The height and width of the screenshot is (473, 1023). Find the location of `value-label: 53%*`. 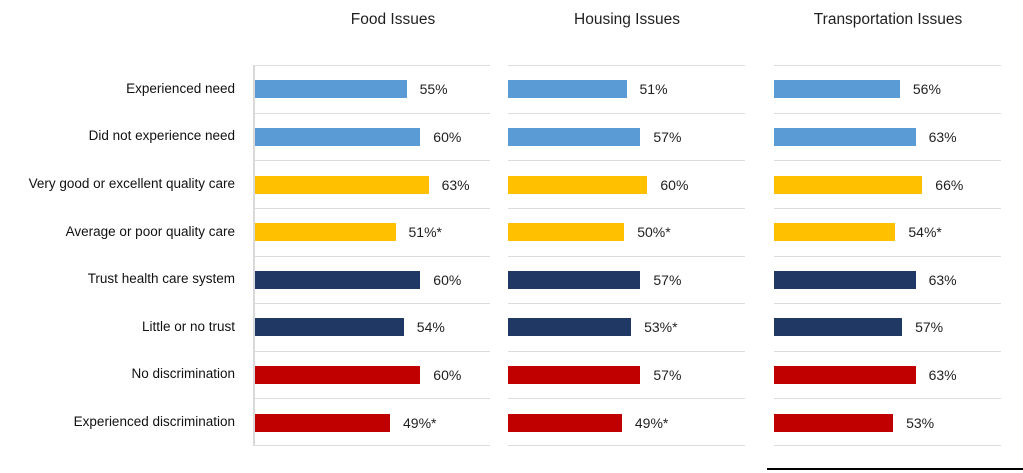

value-label: 53%* is located at coordinates (661, 327).